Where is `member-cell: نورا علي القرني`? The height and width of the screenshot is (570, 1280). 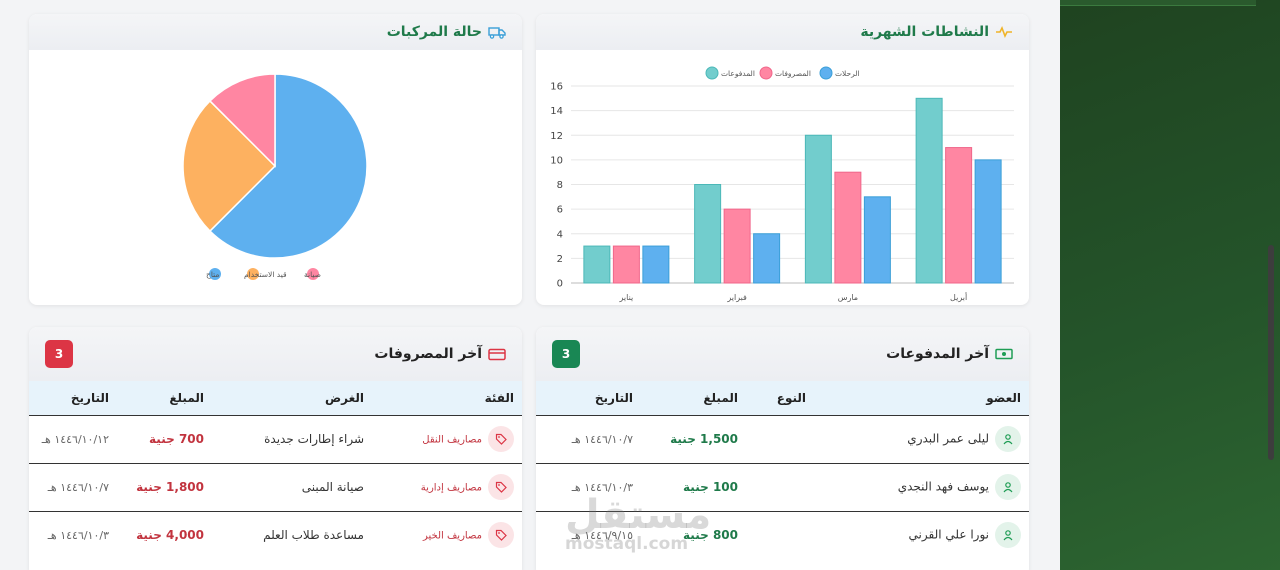
member-cell: نورا علي القرني is located at coordinates (921, 534).